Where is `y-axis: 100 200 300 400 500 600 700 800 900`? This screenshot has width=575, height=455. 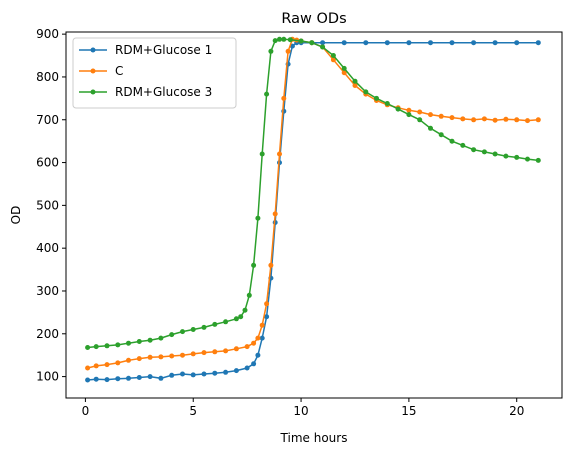 y-axis: 100 200 300 400 500 600 700 800 900 is located at coordinates (51, 205).